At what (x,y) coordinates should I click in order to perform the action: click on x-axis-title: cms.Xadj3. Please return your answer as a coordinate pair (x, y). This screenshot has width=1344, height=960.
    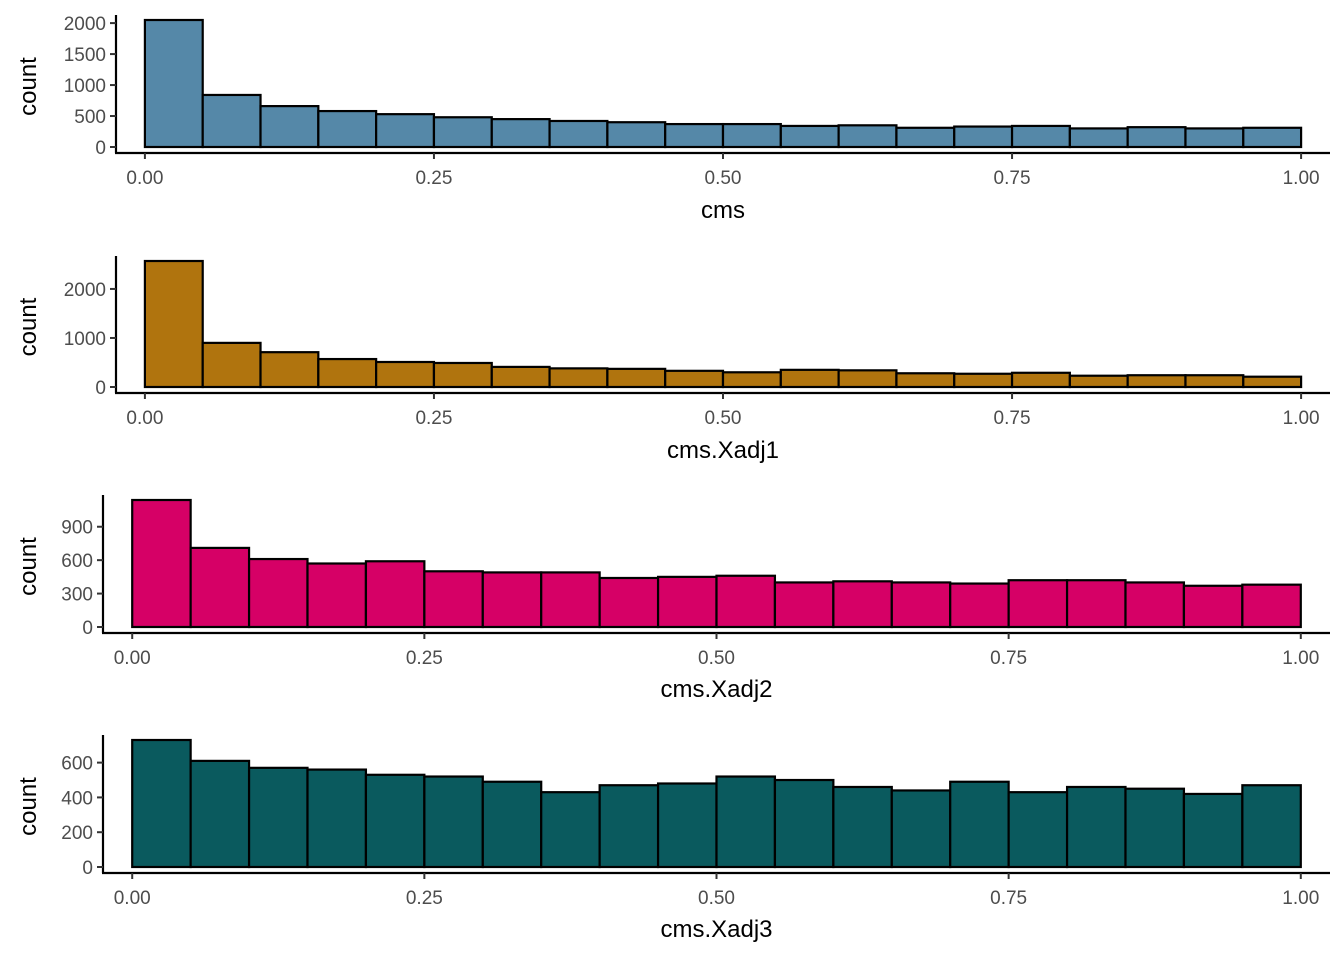
    Looking at the image, I should click on (716, 929).